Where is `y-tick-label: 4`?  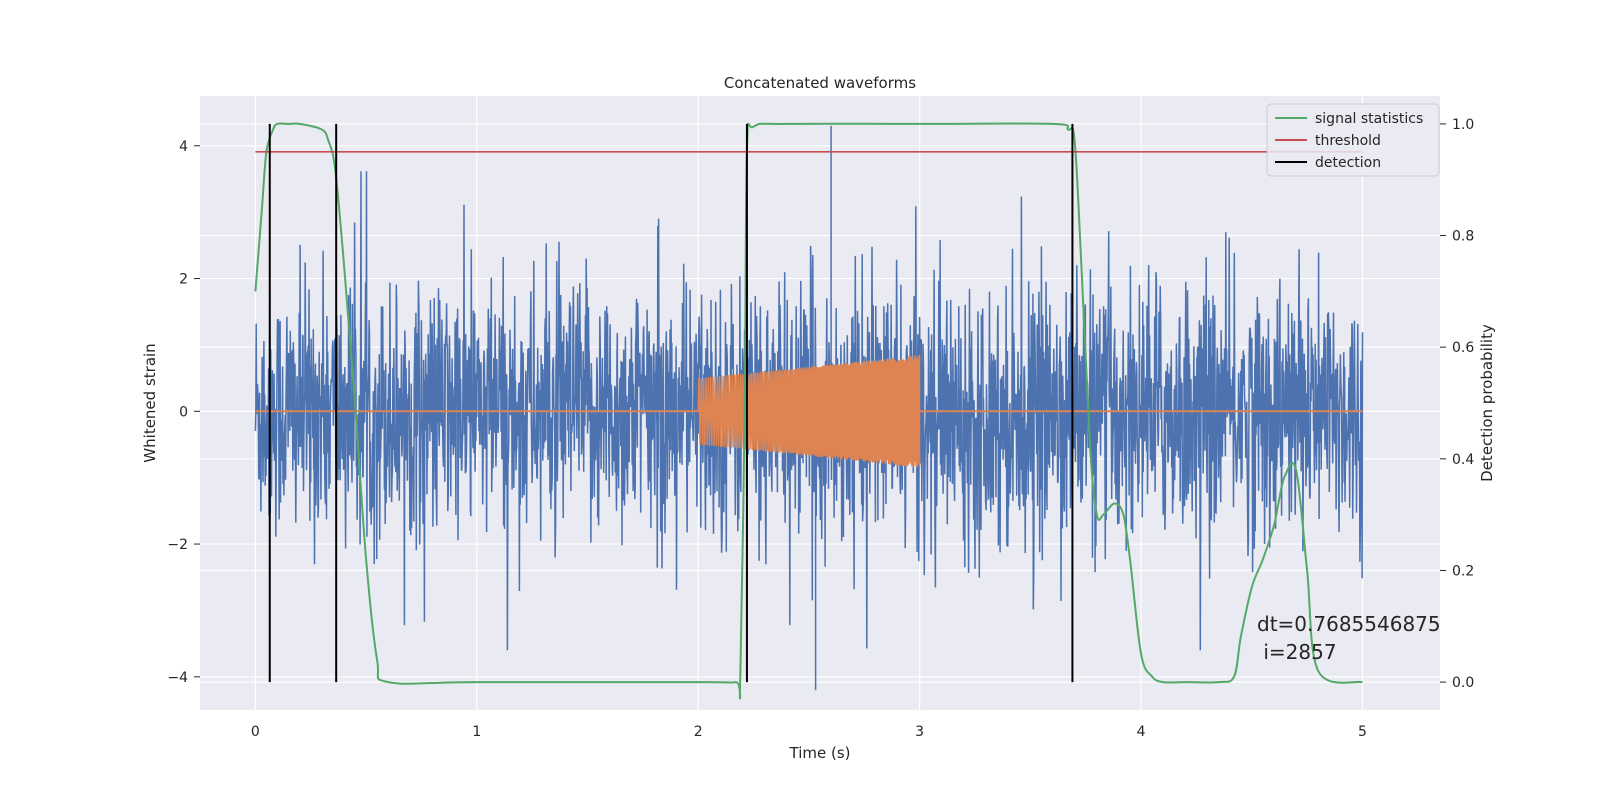 y-tick-label: 4 is located at coordinates (183, 147).